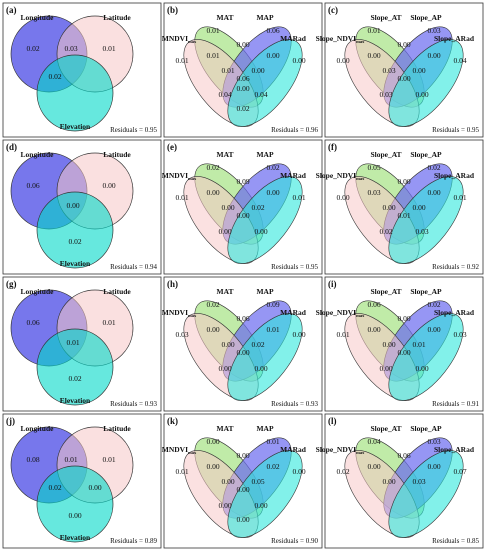  What do you see at coordinates (421, 231) in the screenshot?
I see `region-value-11: 0.03` at bounding box center [421, 231].